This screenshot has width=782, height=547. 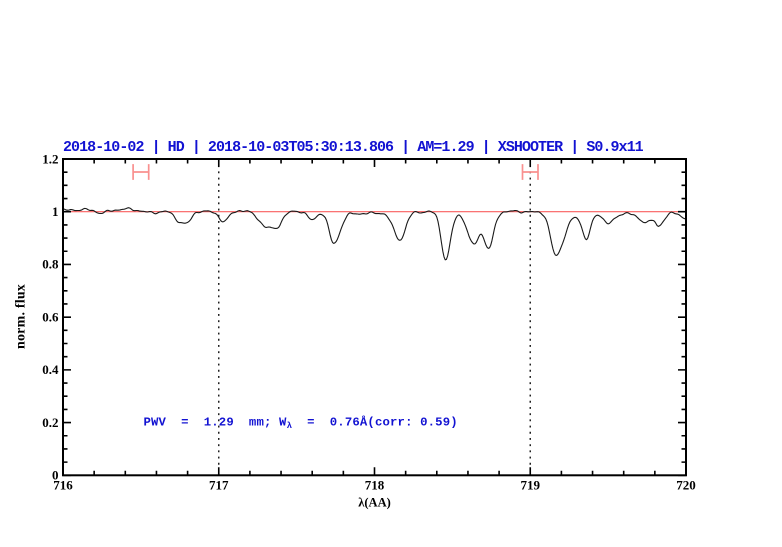 I want to click on svg-text: 0.2, so click(x=50, y=422).